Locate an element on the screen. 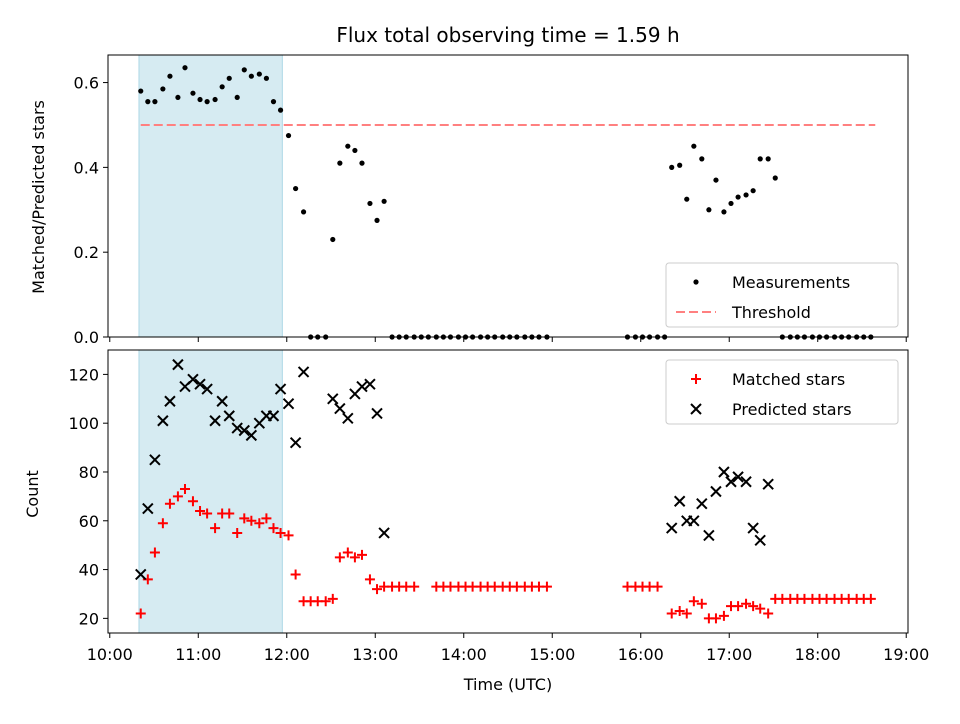 This screenshot has height=724, width=960. y-tick-label: 40 is located at coordinates (89, 570).